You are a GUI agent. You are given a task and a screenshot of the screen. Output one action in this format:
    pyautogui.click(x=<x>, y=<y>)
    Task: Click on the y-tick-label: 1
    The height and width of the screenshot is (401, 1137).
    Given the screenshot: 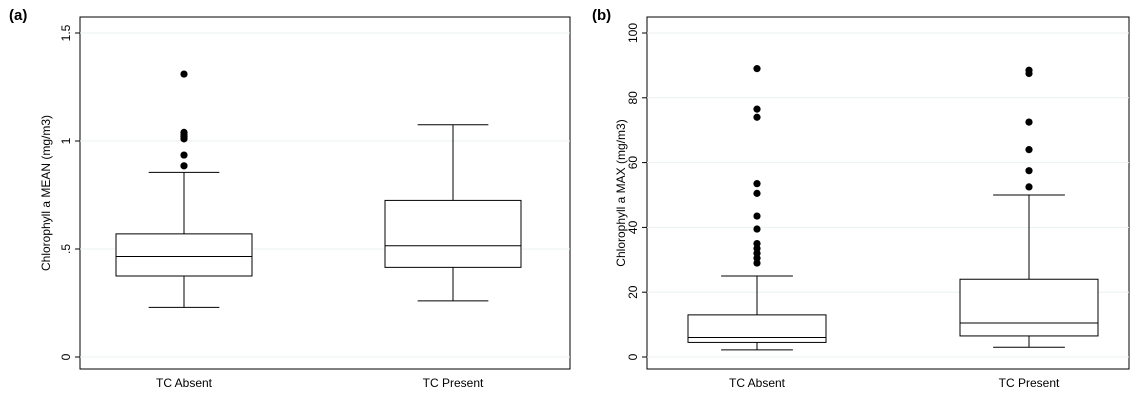 What is the action you would take?
    pyautogui.click(x=66, y=140)
    